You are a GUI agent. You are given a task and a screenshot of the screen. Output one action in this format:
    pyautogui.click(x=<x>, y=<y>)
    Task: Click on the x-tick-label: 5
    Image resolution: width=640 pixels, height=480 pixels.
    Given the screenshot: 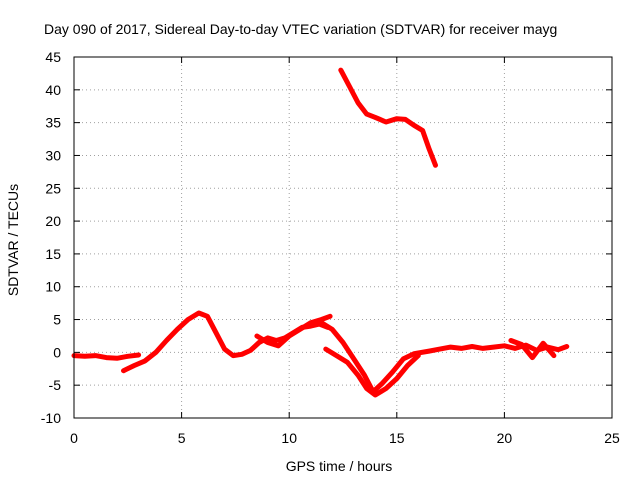 What is the action you would take?
    pyautogui.click(x=182, y=438)
    